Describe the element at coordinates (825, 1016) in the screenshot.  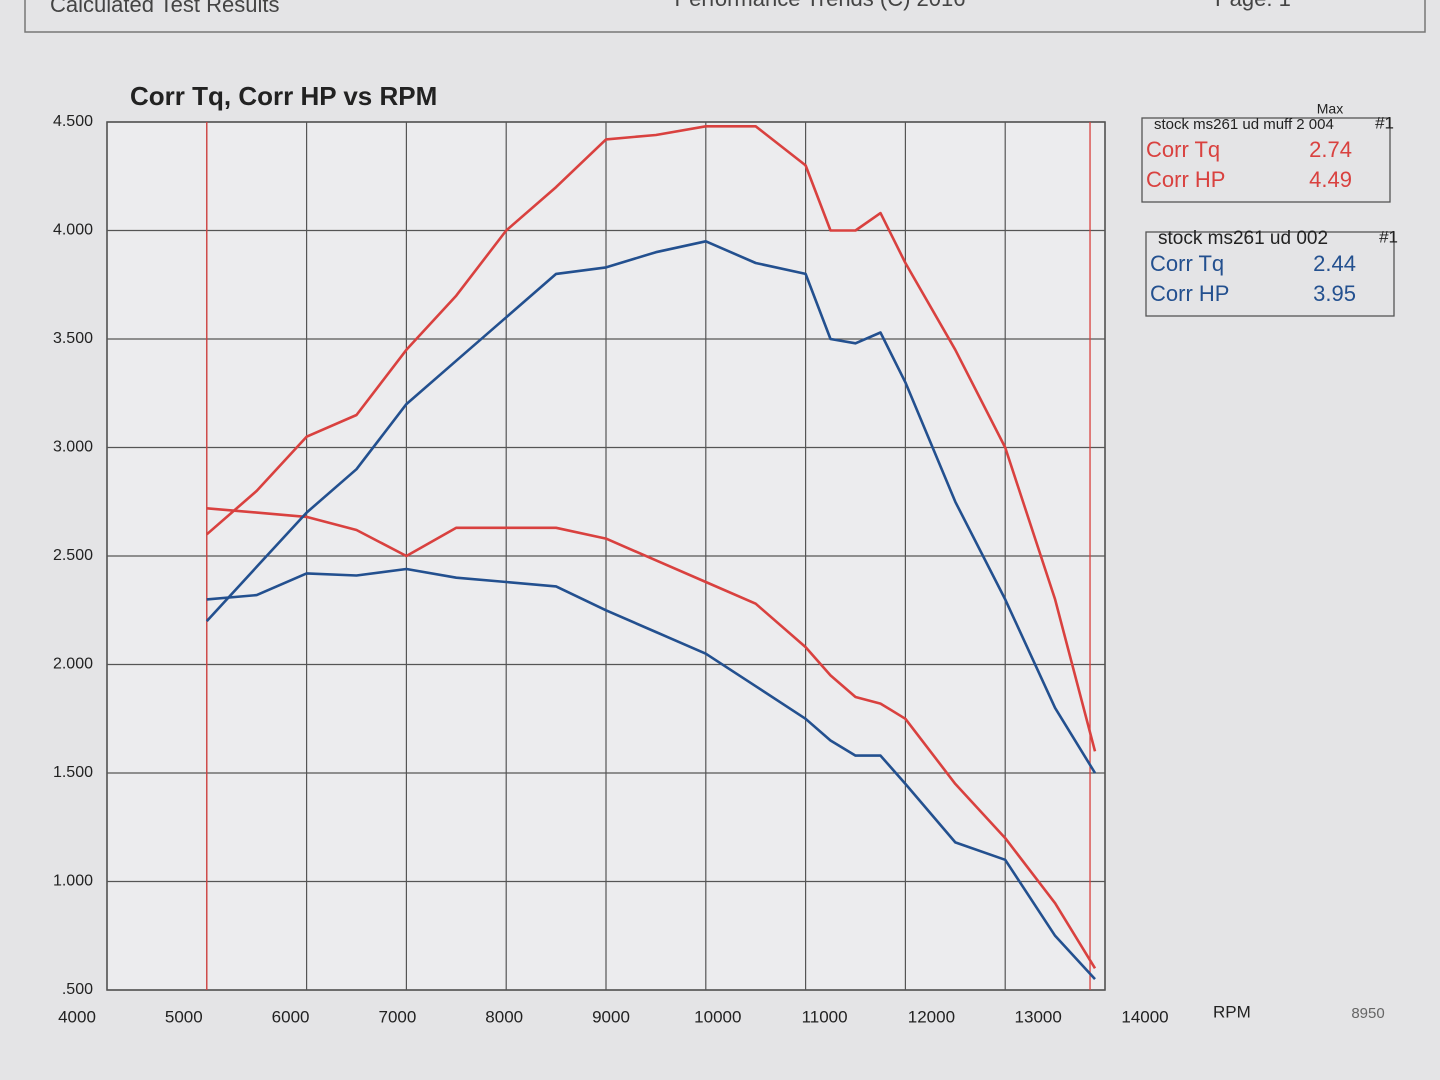
I see `x-tick-label: 11000` at that location.